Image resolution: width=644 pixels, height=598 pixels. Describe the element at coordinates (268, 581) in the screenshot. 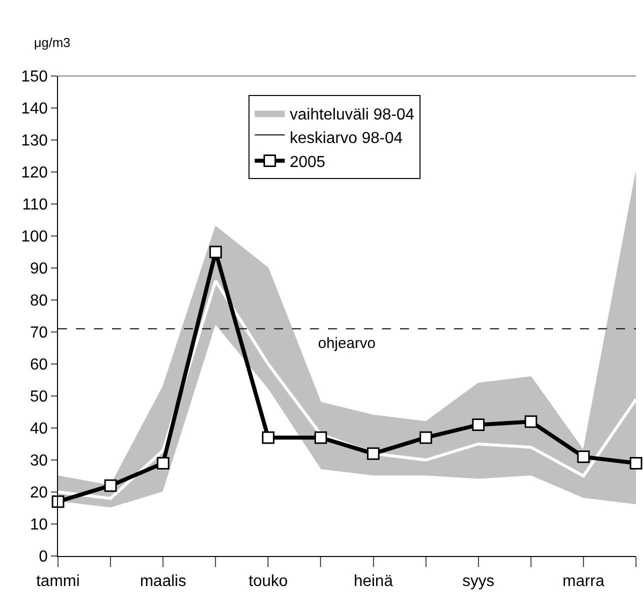

I see `x-tick-label: touko` at that location.